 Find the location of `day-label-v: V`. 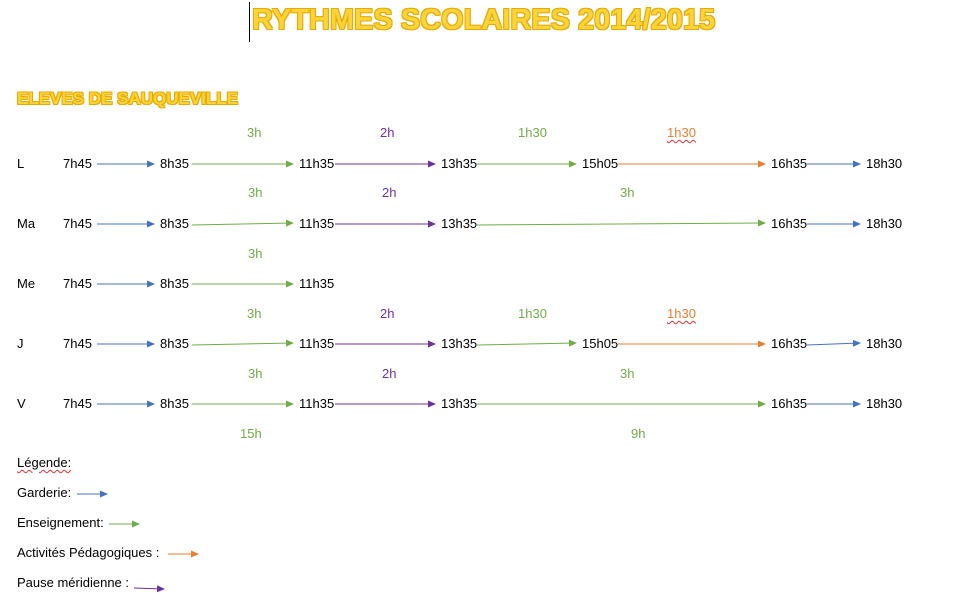

day-label-v: V is located at coordinates (21, 403).